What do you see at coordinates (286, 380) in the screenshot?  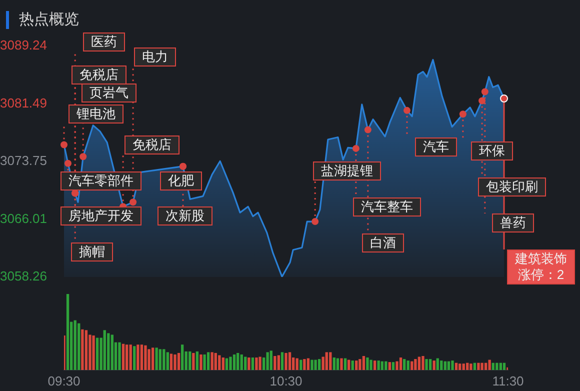 I see `x-tick-label: 10:30` at bounding box center [286, 380].